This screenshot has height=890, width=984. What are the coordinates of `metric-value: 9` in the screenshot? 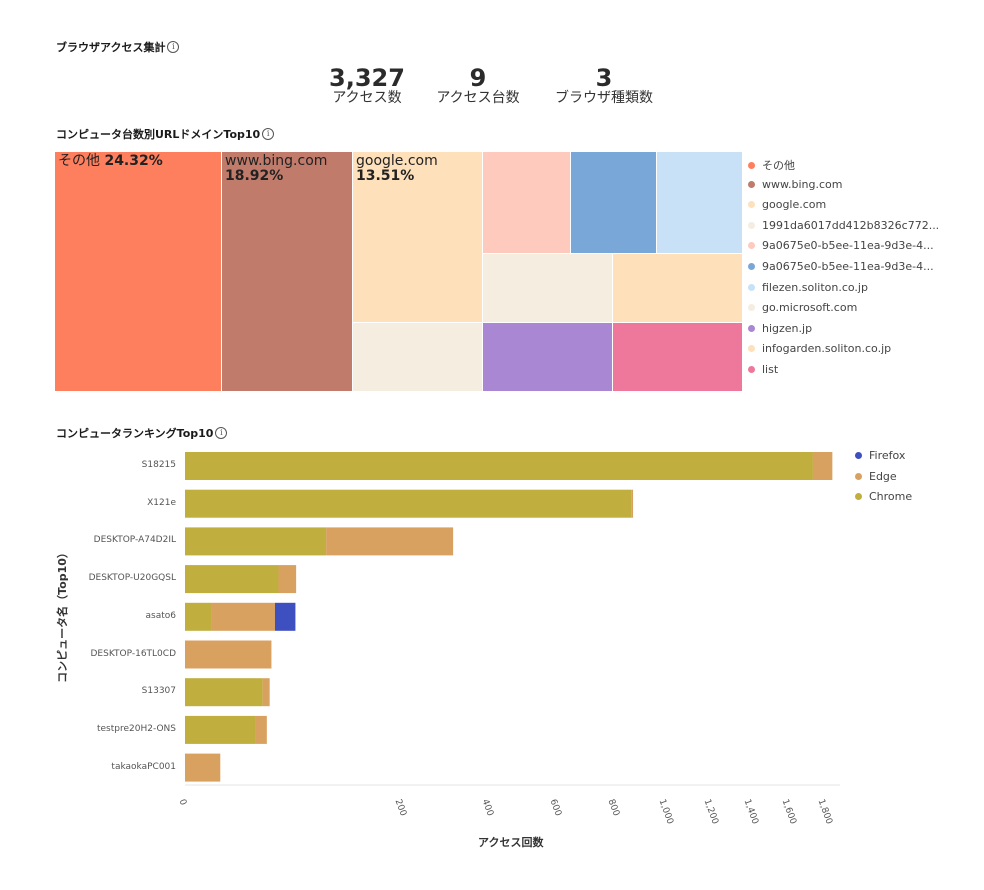 It's located at (478, 78).